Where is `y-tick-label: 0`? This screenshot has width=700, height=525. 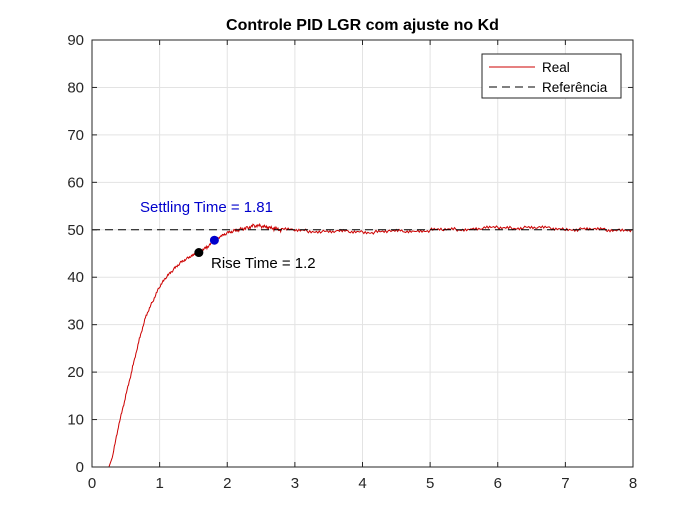
y-tick-label: 0 is located at coordinates (80, 467).